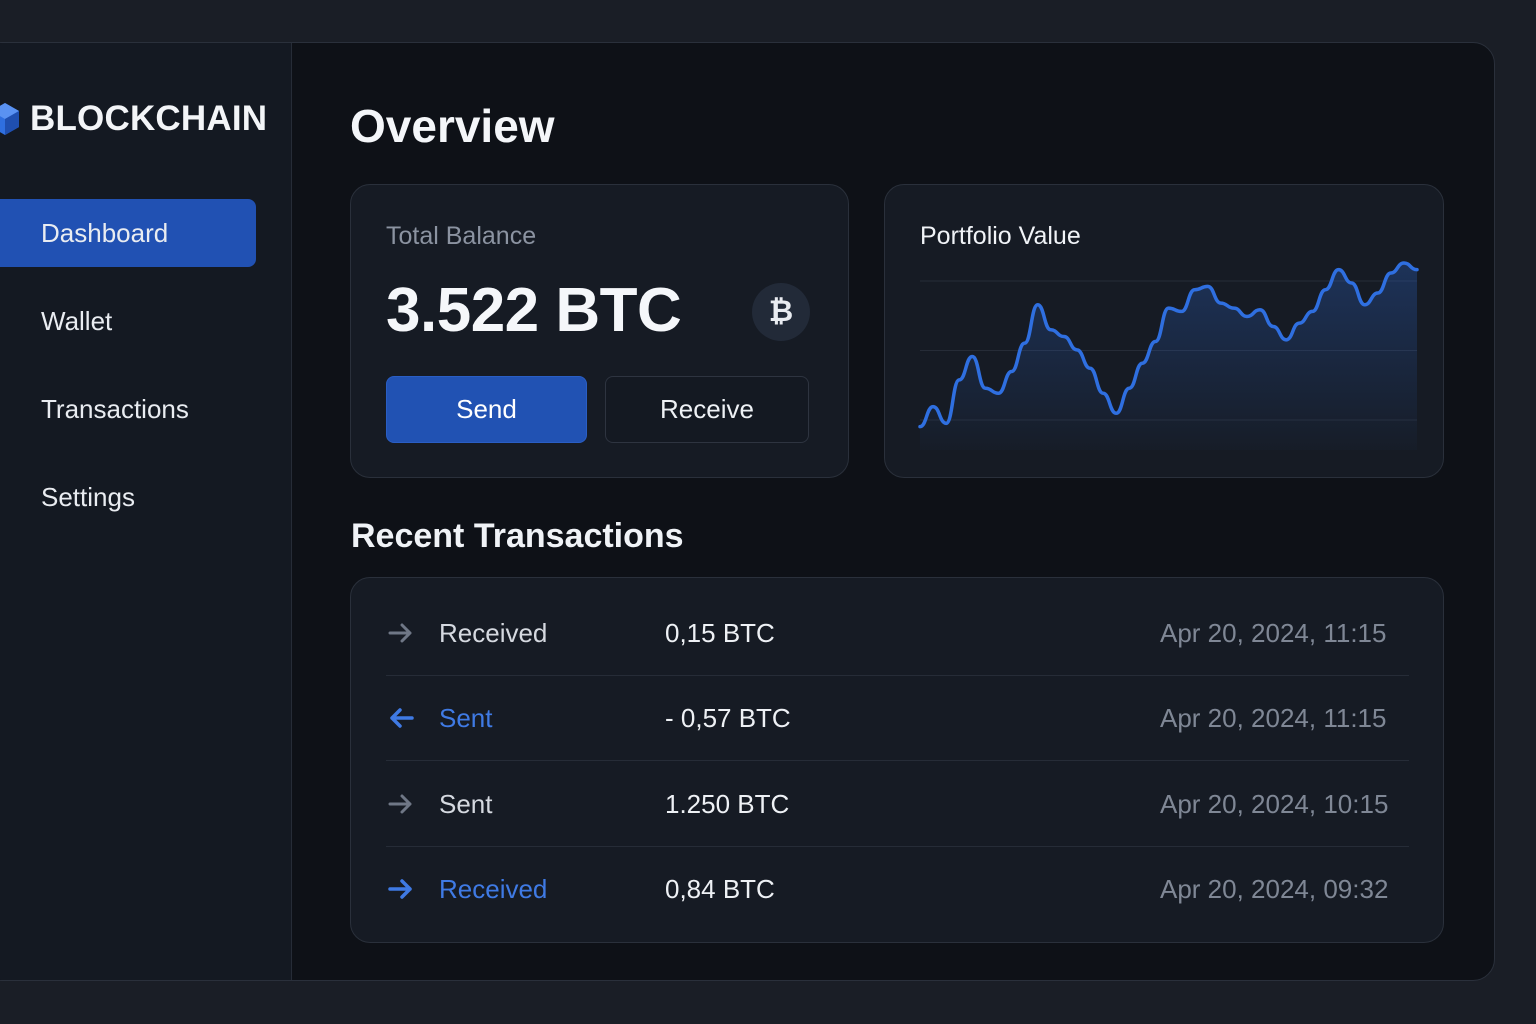 Image resolution: width=1536 pixels, height=1024 pixels. What do you see at coordinates (77, 320) in the screenshot?
I see `sidebar-item-label: Wallet` at bounding box center [77, 320].